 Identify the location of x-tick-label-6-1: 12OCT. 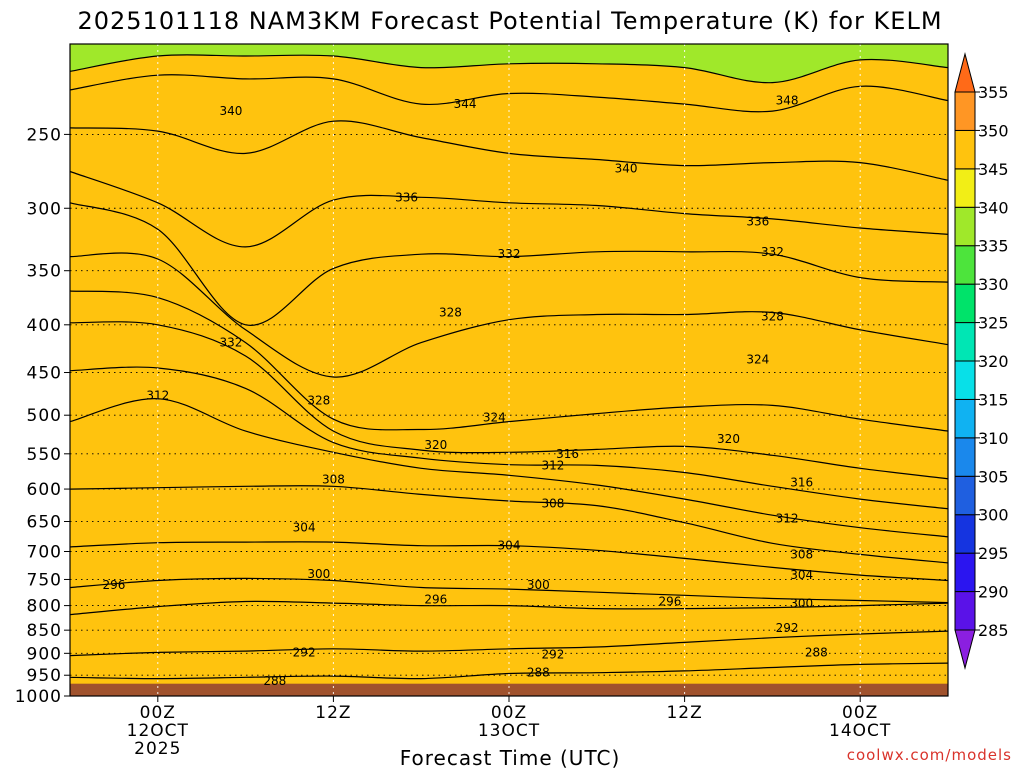
(158, 731).